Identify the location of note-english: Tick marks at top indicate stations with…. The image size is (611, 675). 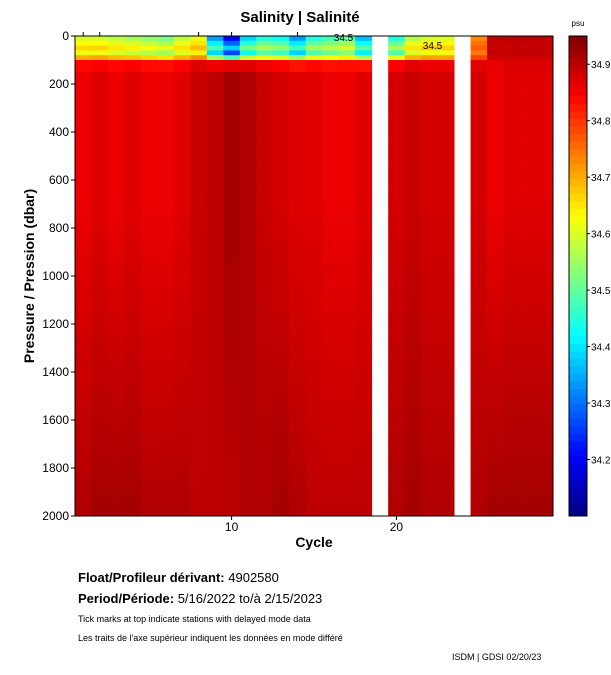
(194, 619).